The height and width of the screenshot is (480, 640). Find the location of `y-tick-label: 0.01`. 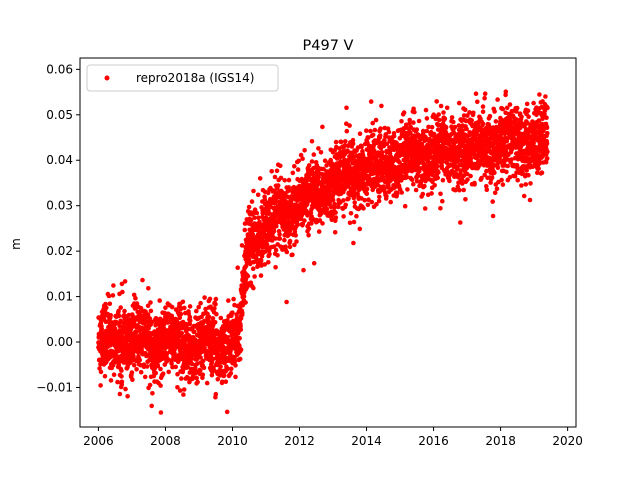

y-tick-label: 0.01 is located at coordinates (59, 297).